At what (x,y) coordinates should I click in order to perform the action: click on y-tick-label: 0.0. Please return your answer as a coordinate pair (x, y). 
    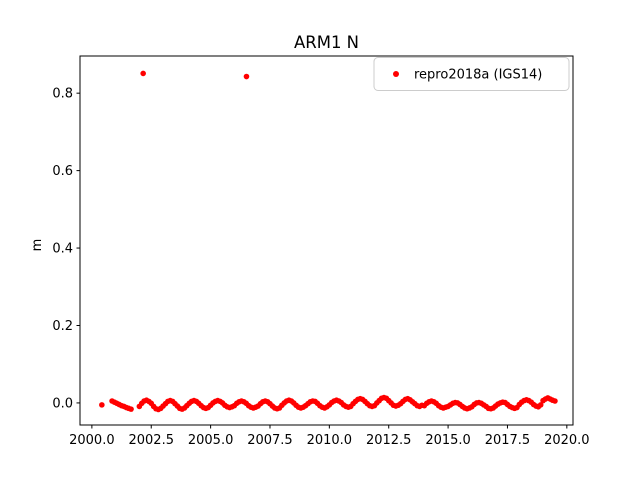
    Looking at the image, I should click on (62, 403).